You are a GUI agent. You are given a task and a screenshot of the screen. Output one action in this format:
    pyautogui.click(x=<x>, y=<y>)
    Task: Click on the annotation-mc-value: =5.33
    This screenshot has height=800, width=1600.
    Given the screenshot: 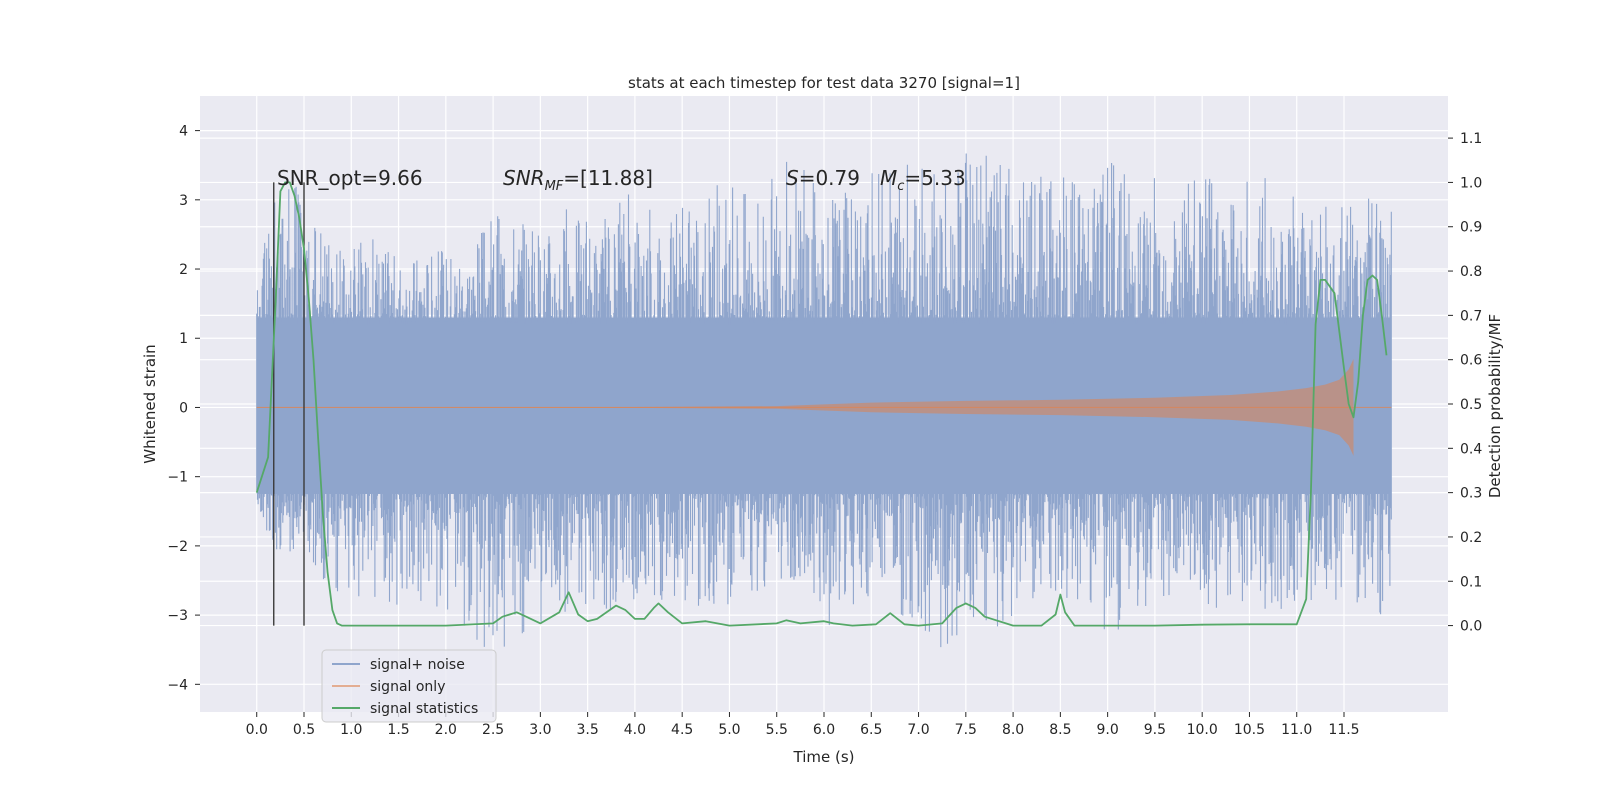 What is the action you would take?
    pyautogui.click(x=934, y=178)
    